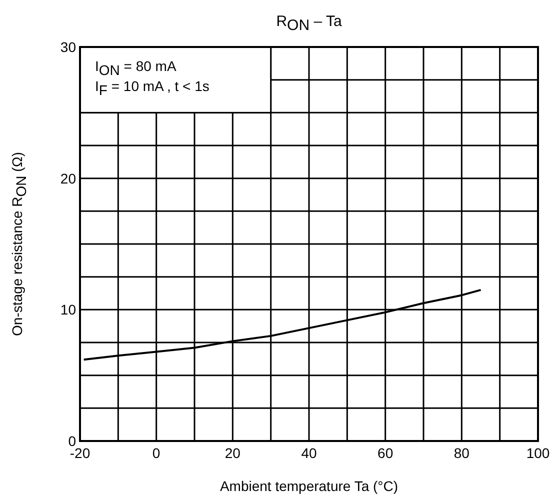 The height and width of the screenshot is (501, 555). Describe the element at coordinates (309, 453) in the screenshot. I see `x-tick-label: 40` at that location.